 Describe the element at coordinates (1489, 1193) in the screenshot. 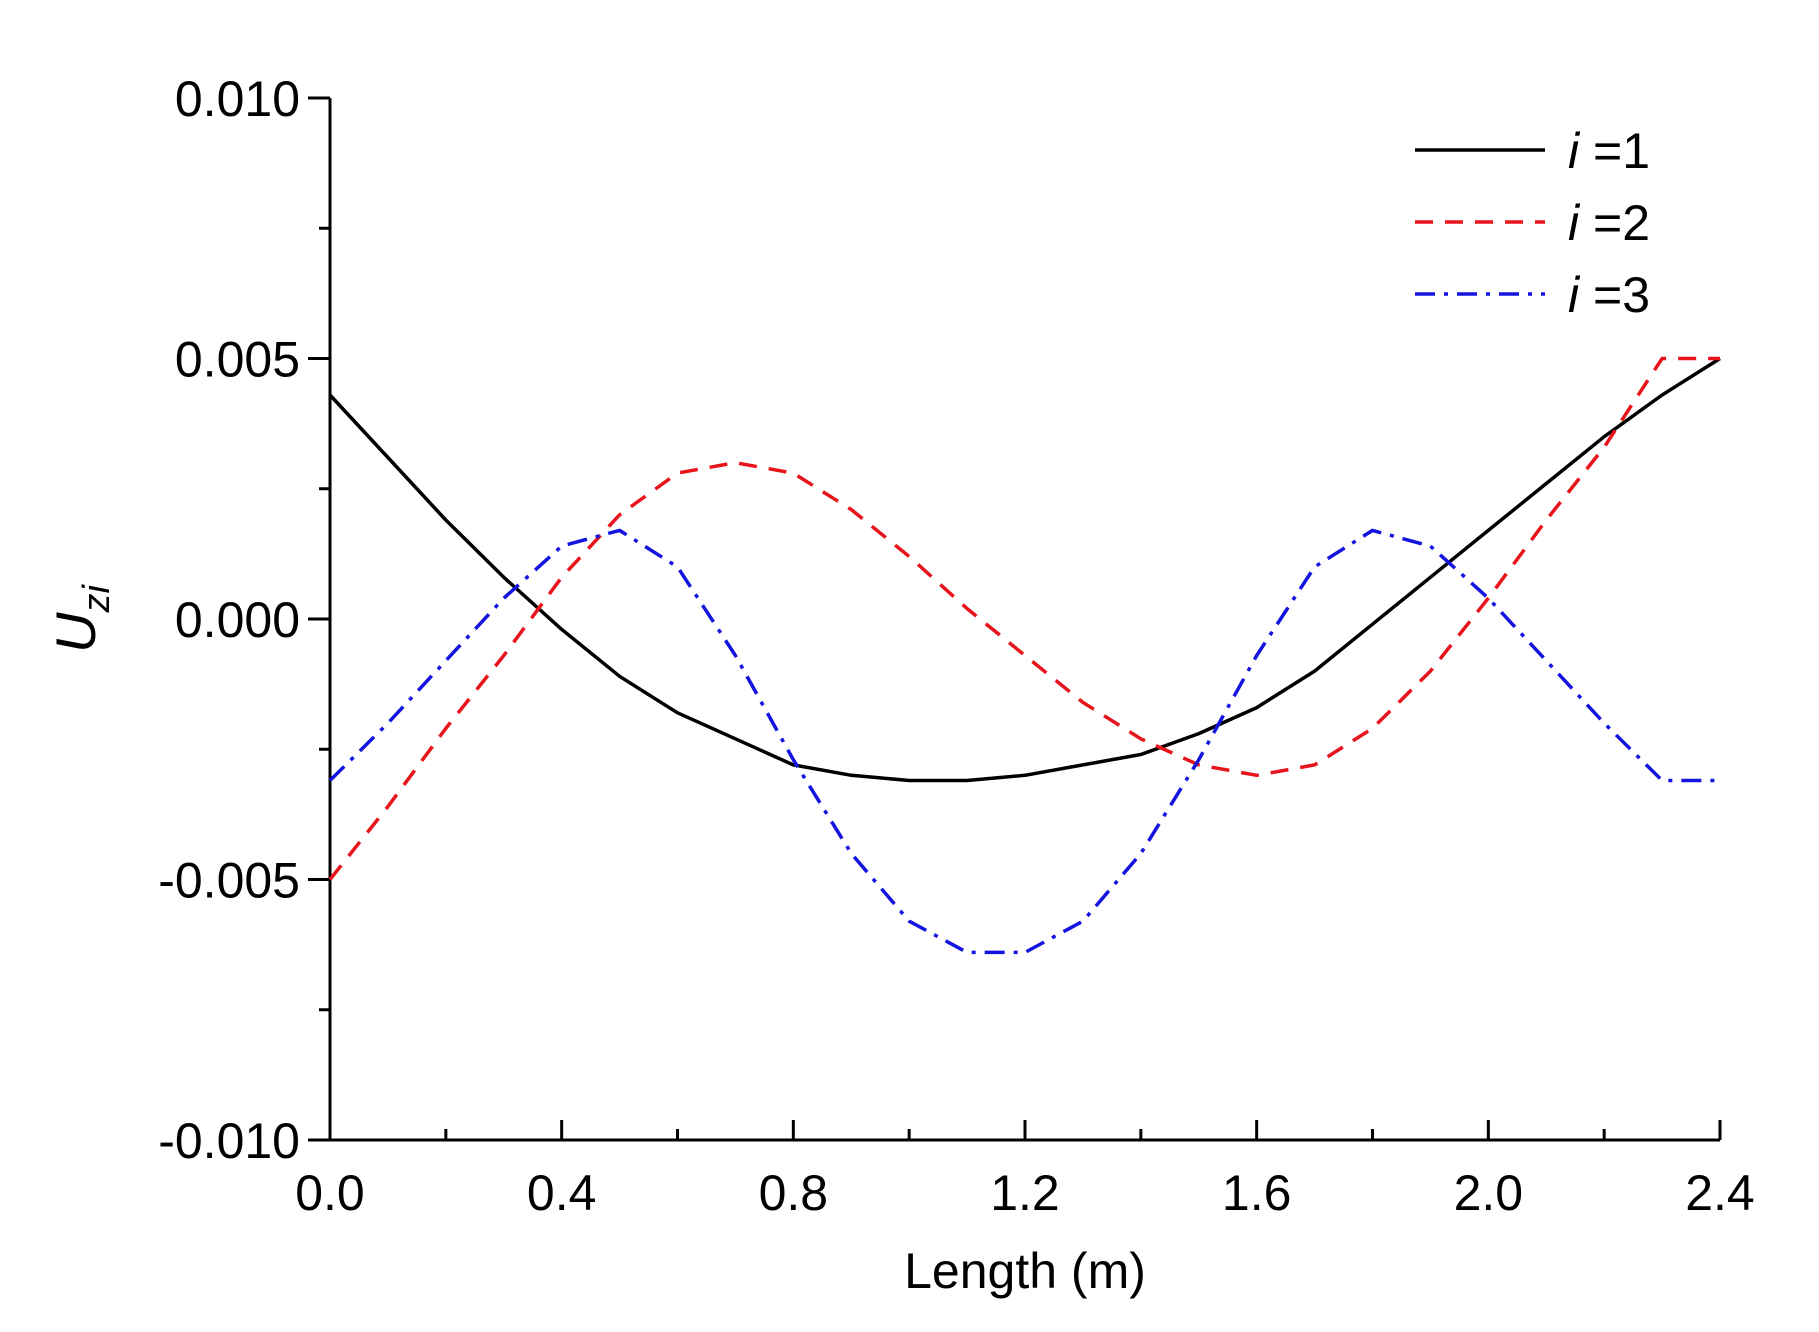

I see `x-tick-label: 2.0` at that location.